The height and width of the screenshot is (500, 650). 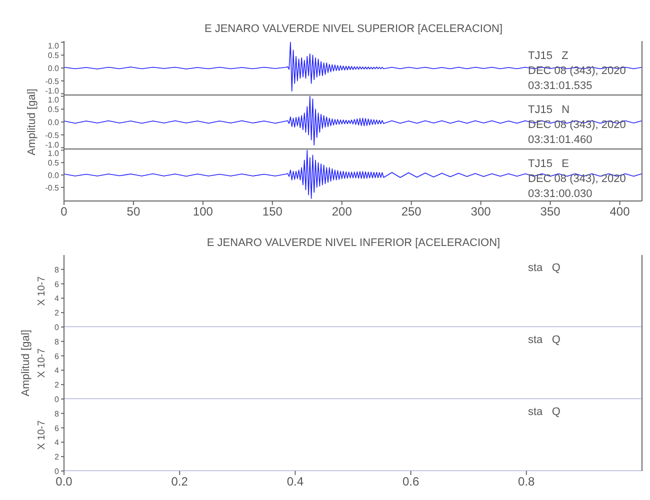 I want to click on x-tick-label: 100, so click(x=203, y=211).